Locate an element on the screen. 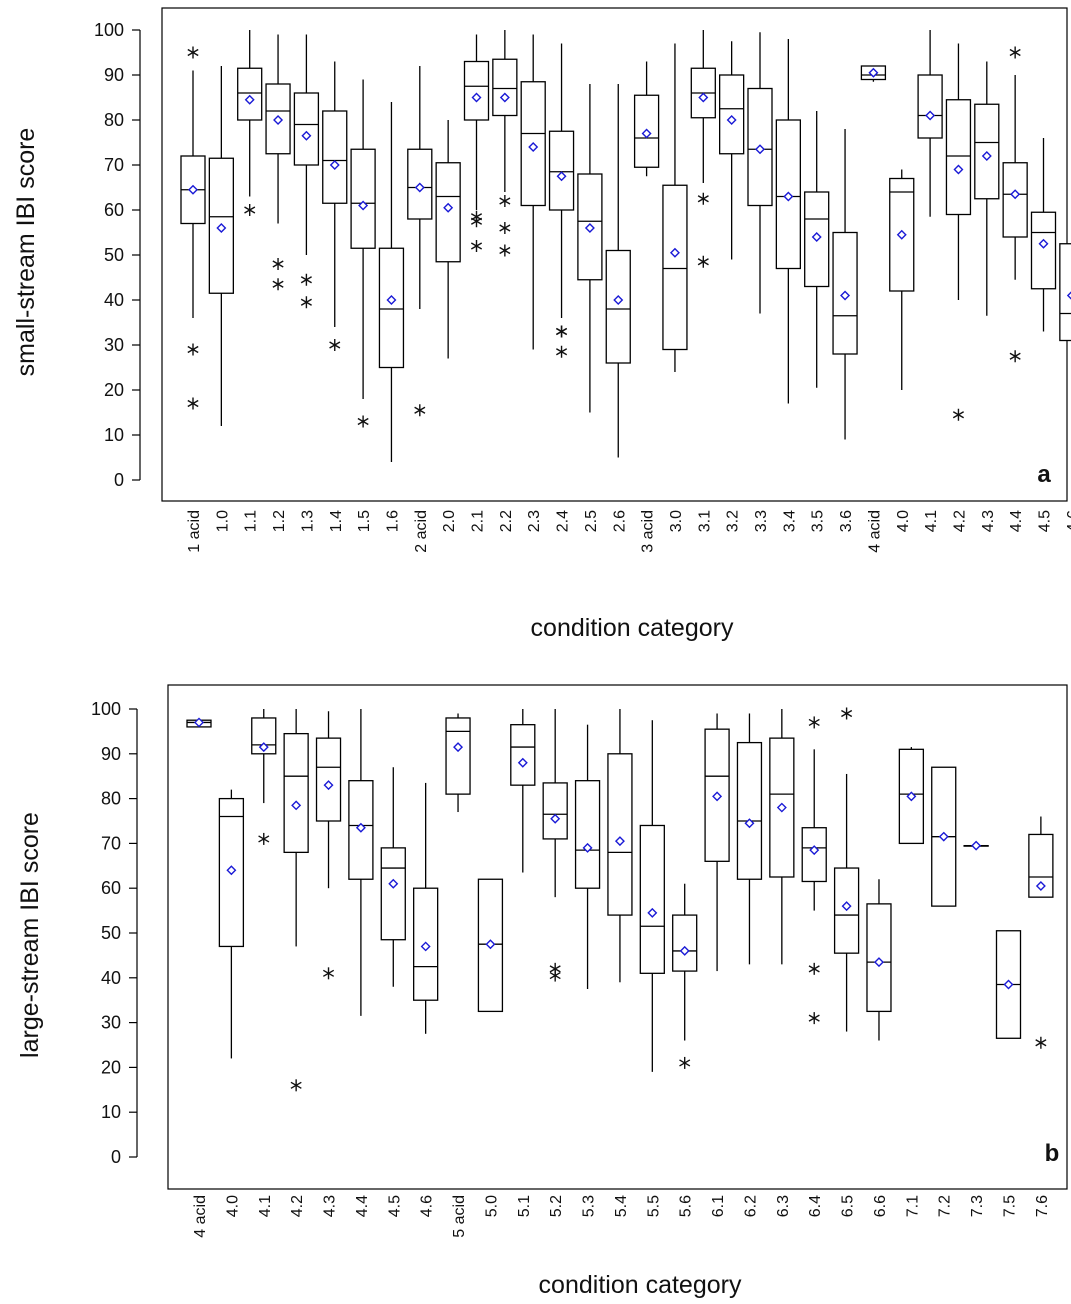  y-tick-label-b: 50 is located at coordinates (111, 933).